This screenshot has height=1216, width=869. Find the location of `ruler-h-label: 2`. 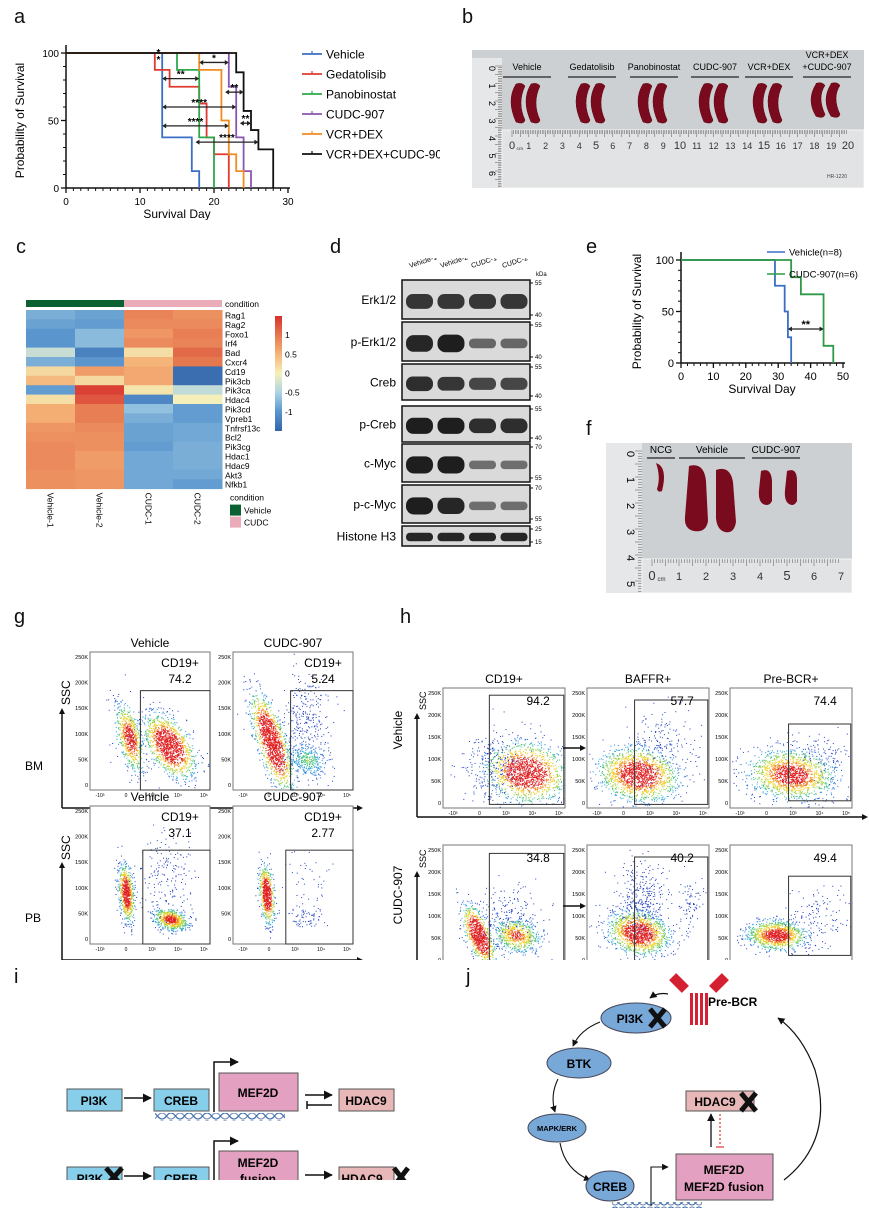

ruler-h-label: 2 is located at coordinates (706, 577).